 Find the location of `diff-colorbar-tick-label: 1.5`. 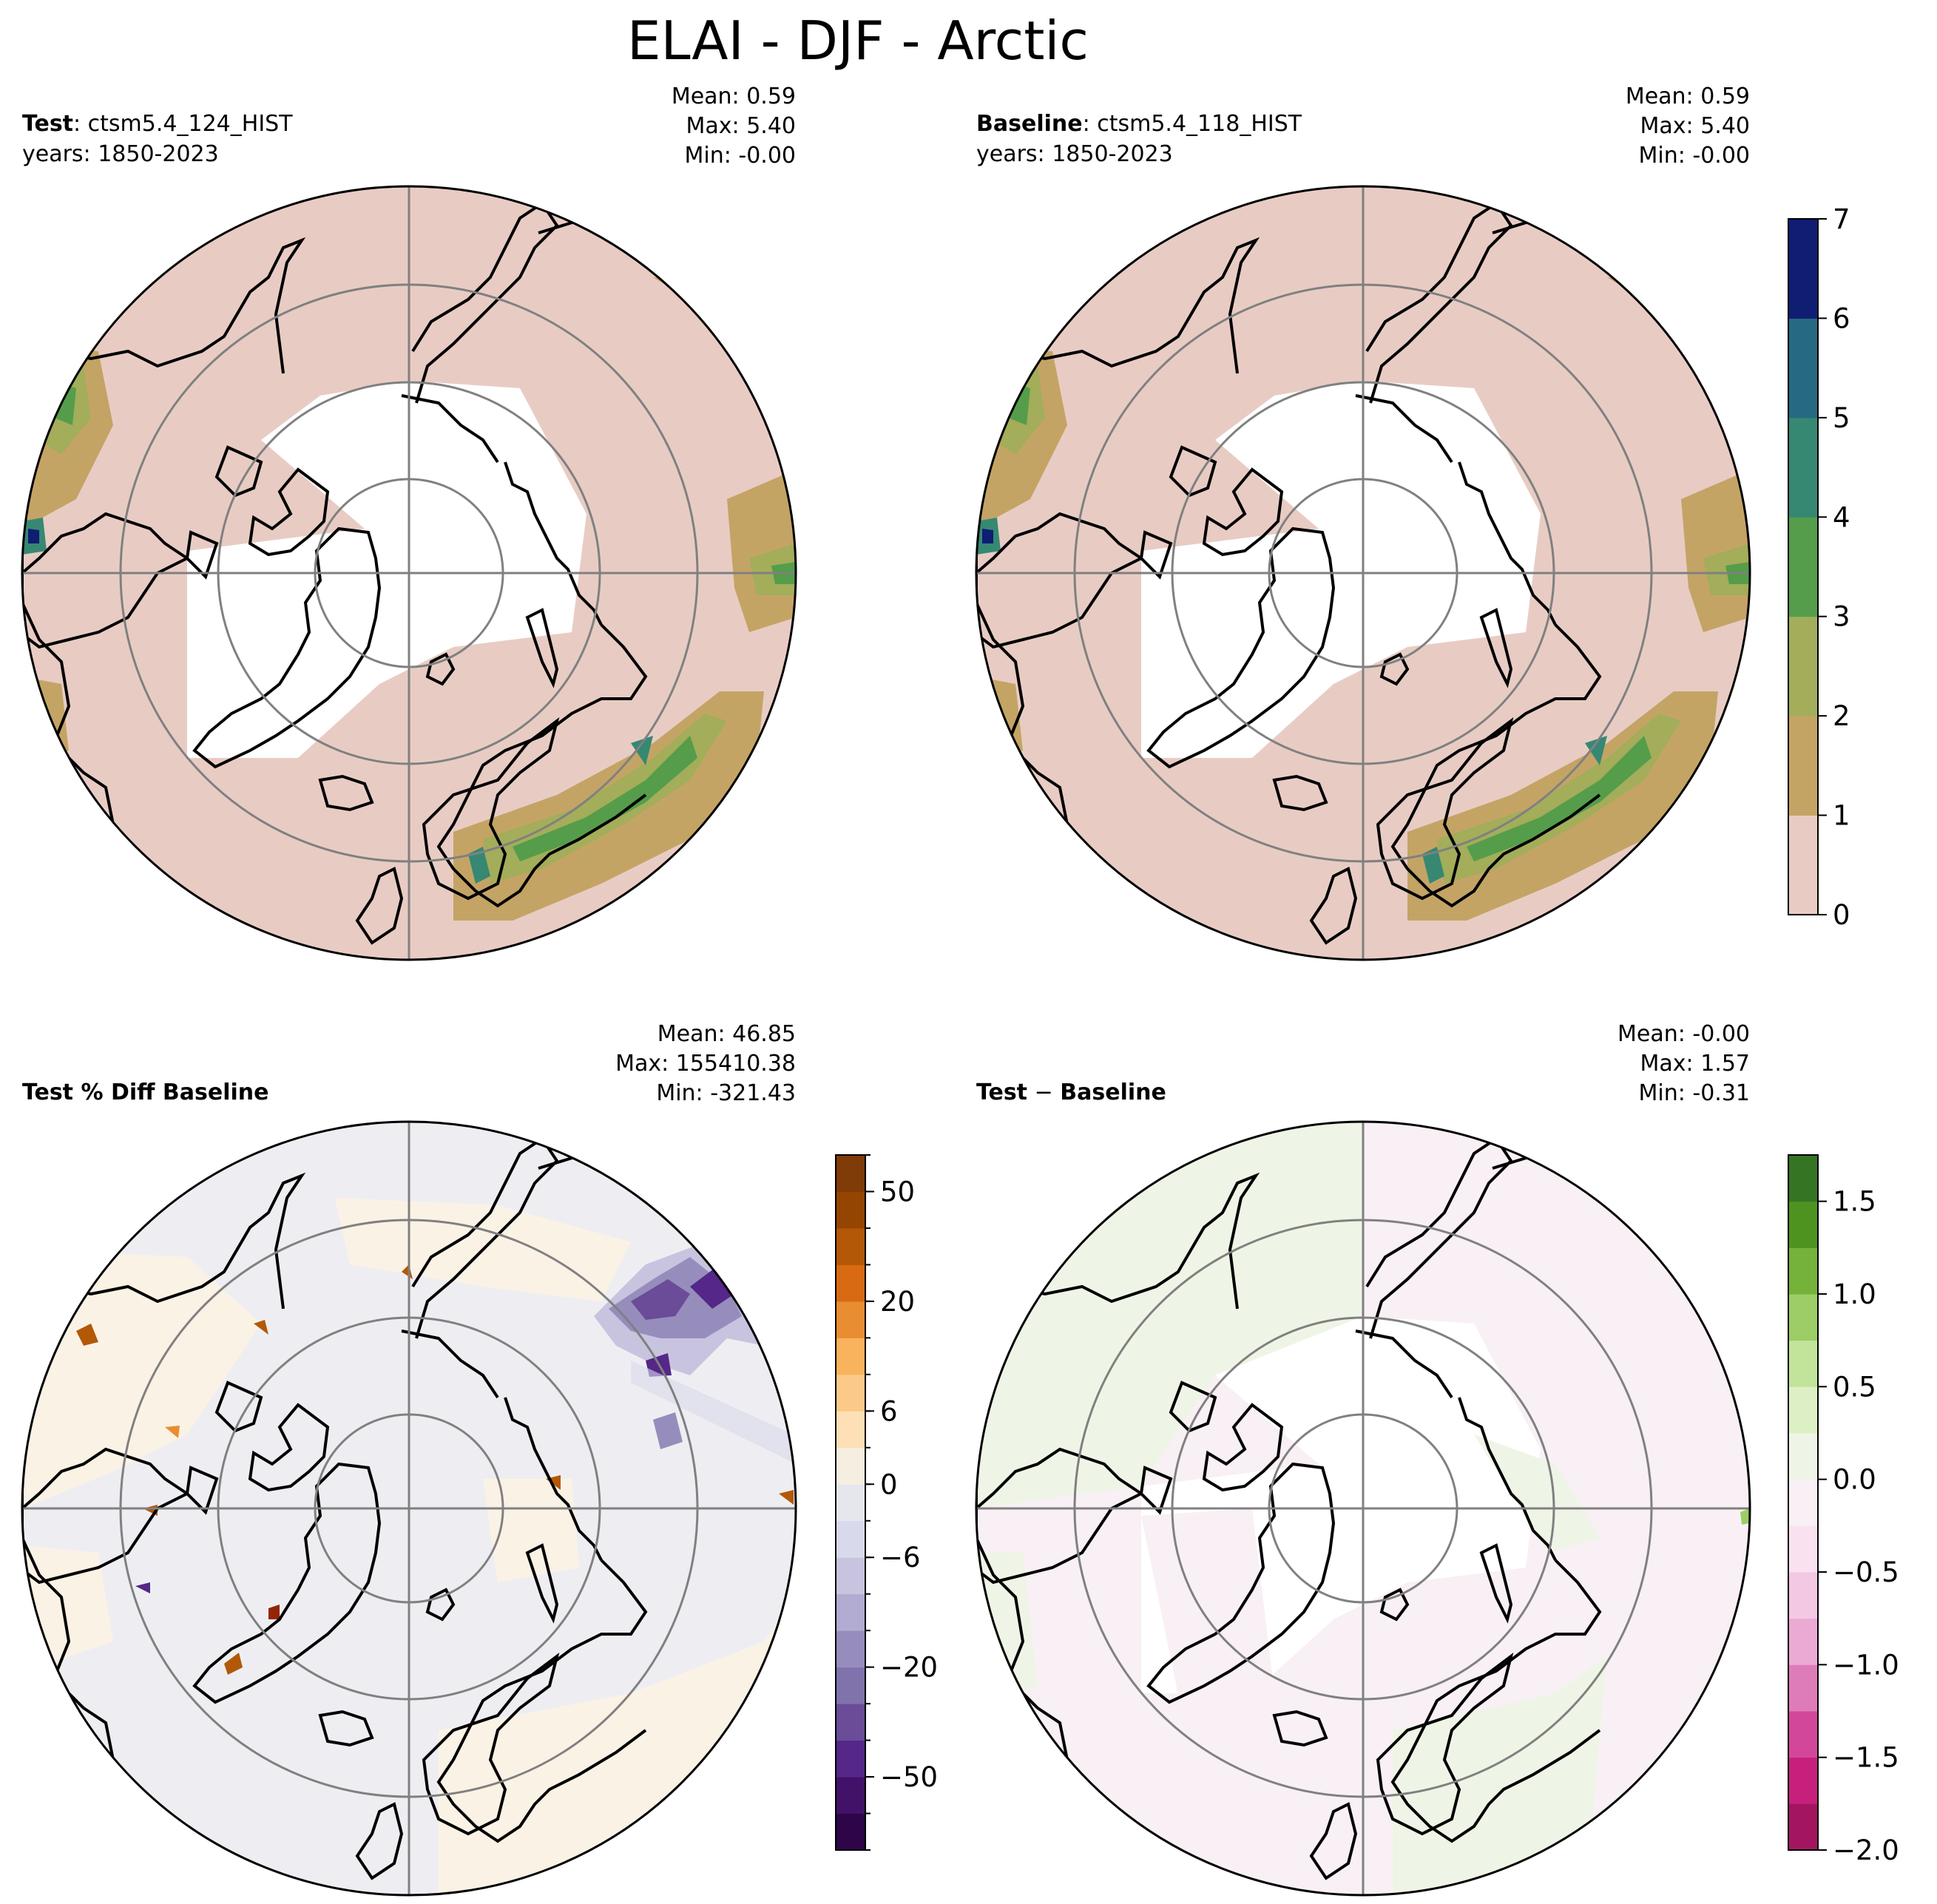

diff-colorbar-tick-label: 1.5 is located at coordinates (1854, 1202).